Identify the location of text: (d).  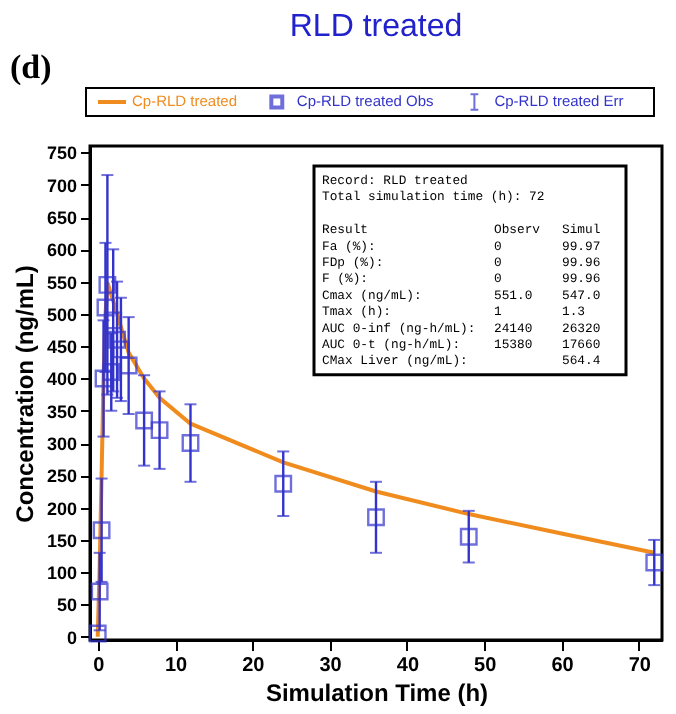
(31, 67).